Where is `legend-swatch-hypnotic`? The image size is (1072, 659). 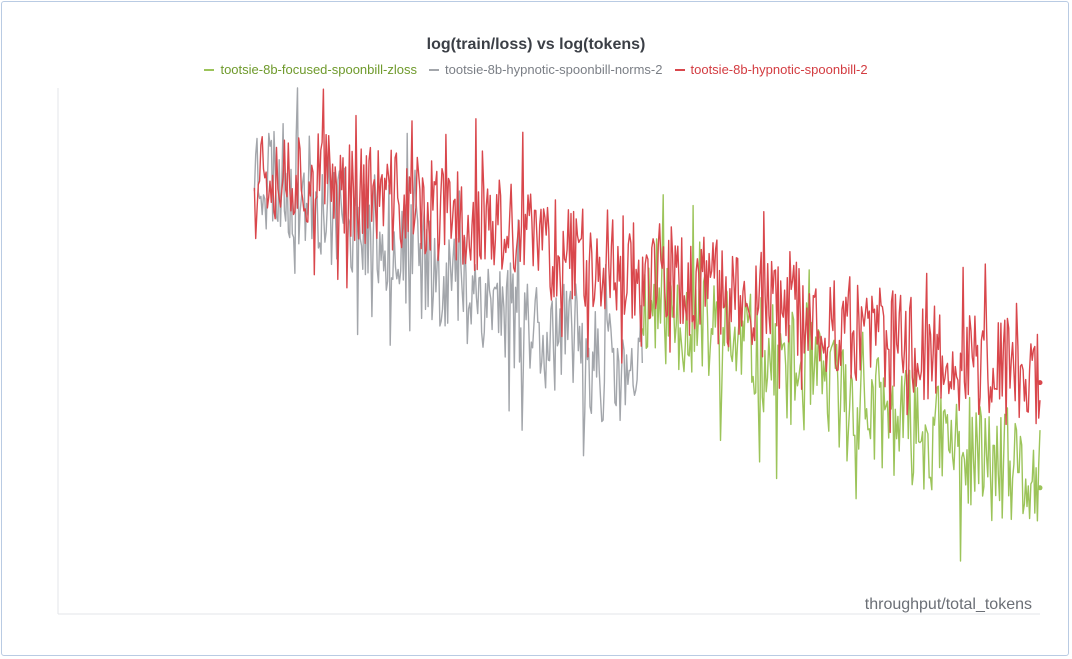
legend-swatch-hypnotic is located at coordinates (679, 69).